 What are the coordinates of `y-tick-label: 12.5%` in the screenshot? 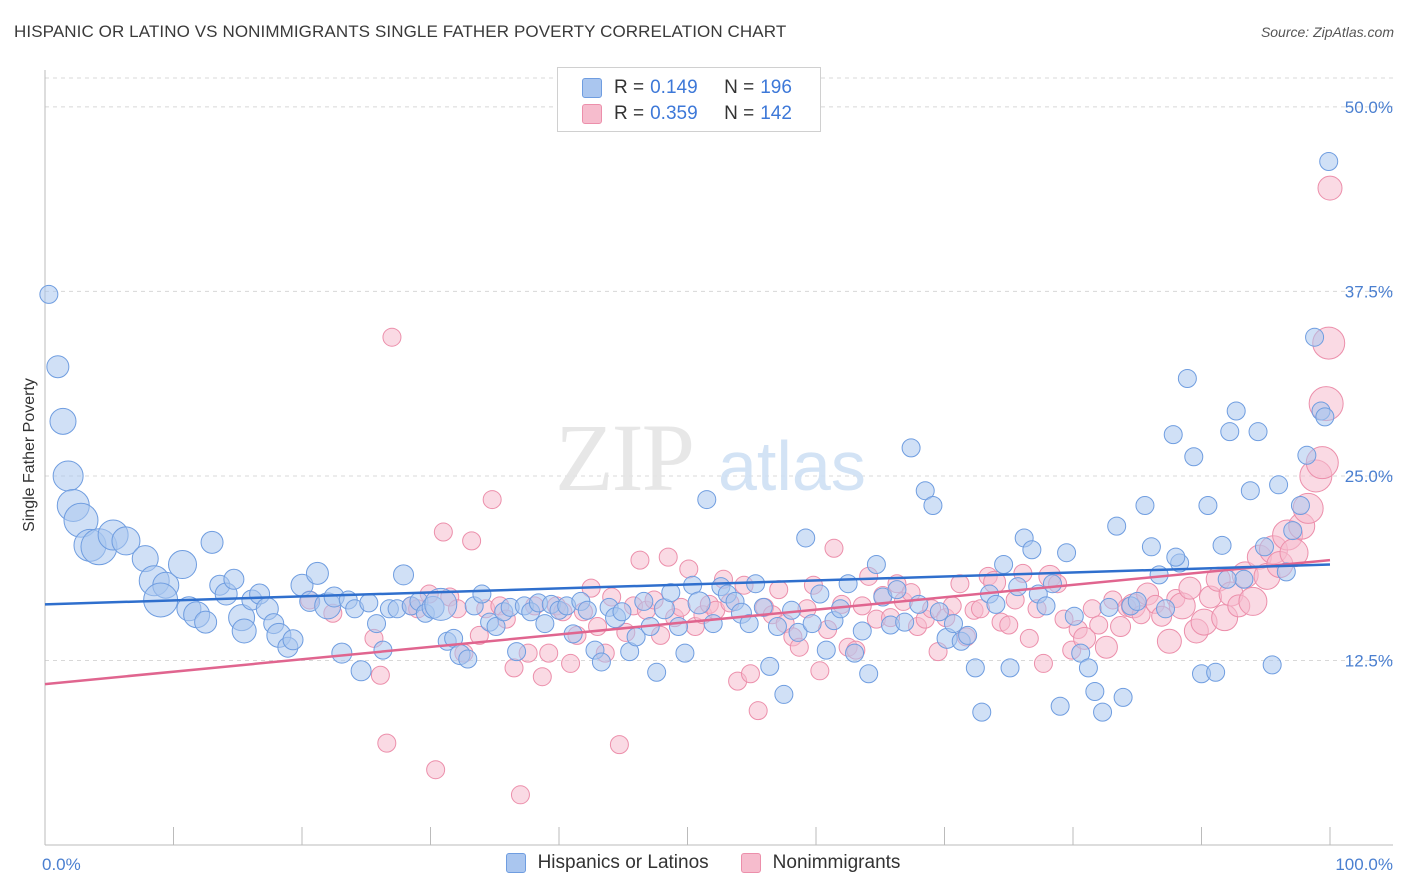 It's located at (1369, 660).